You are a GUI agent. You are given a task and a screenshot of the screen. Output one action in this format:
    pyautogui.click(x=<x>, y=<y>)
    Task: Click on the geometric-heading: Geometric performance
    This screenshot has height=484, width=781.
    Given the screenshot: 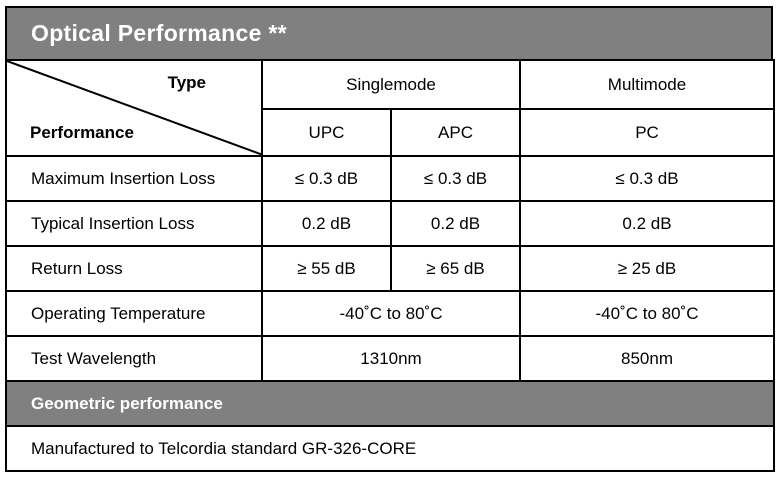 What is the action you would take?
    pyautogui.click(x=390, y=403)
    